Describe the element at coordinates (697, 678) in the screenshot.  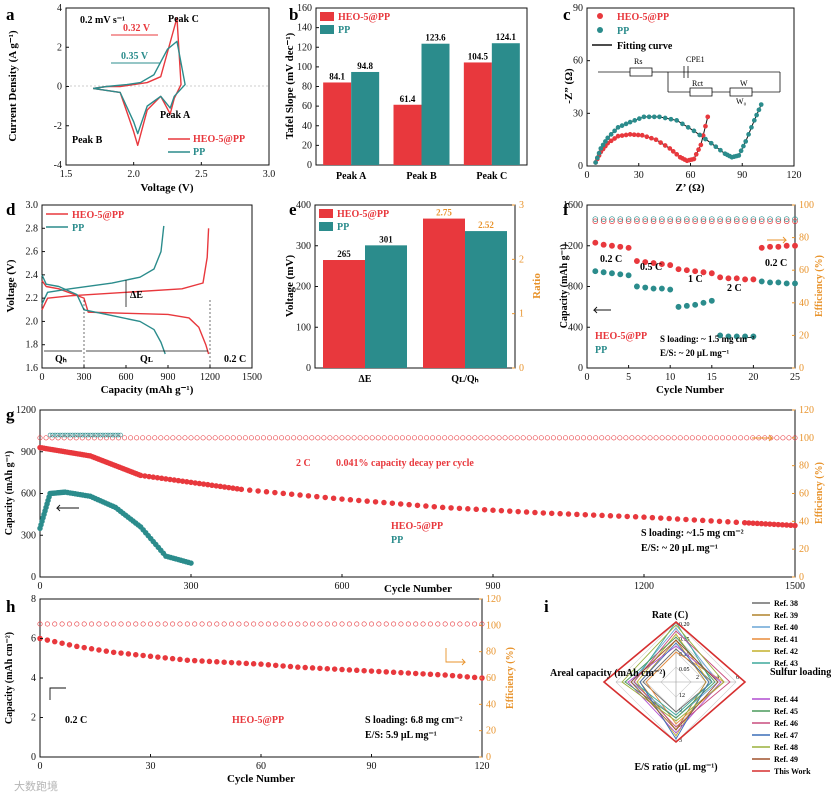
I see `radar-loading-tick: 2` at that location.